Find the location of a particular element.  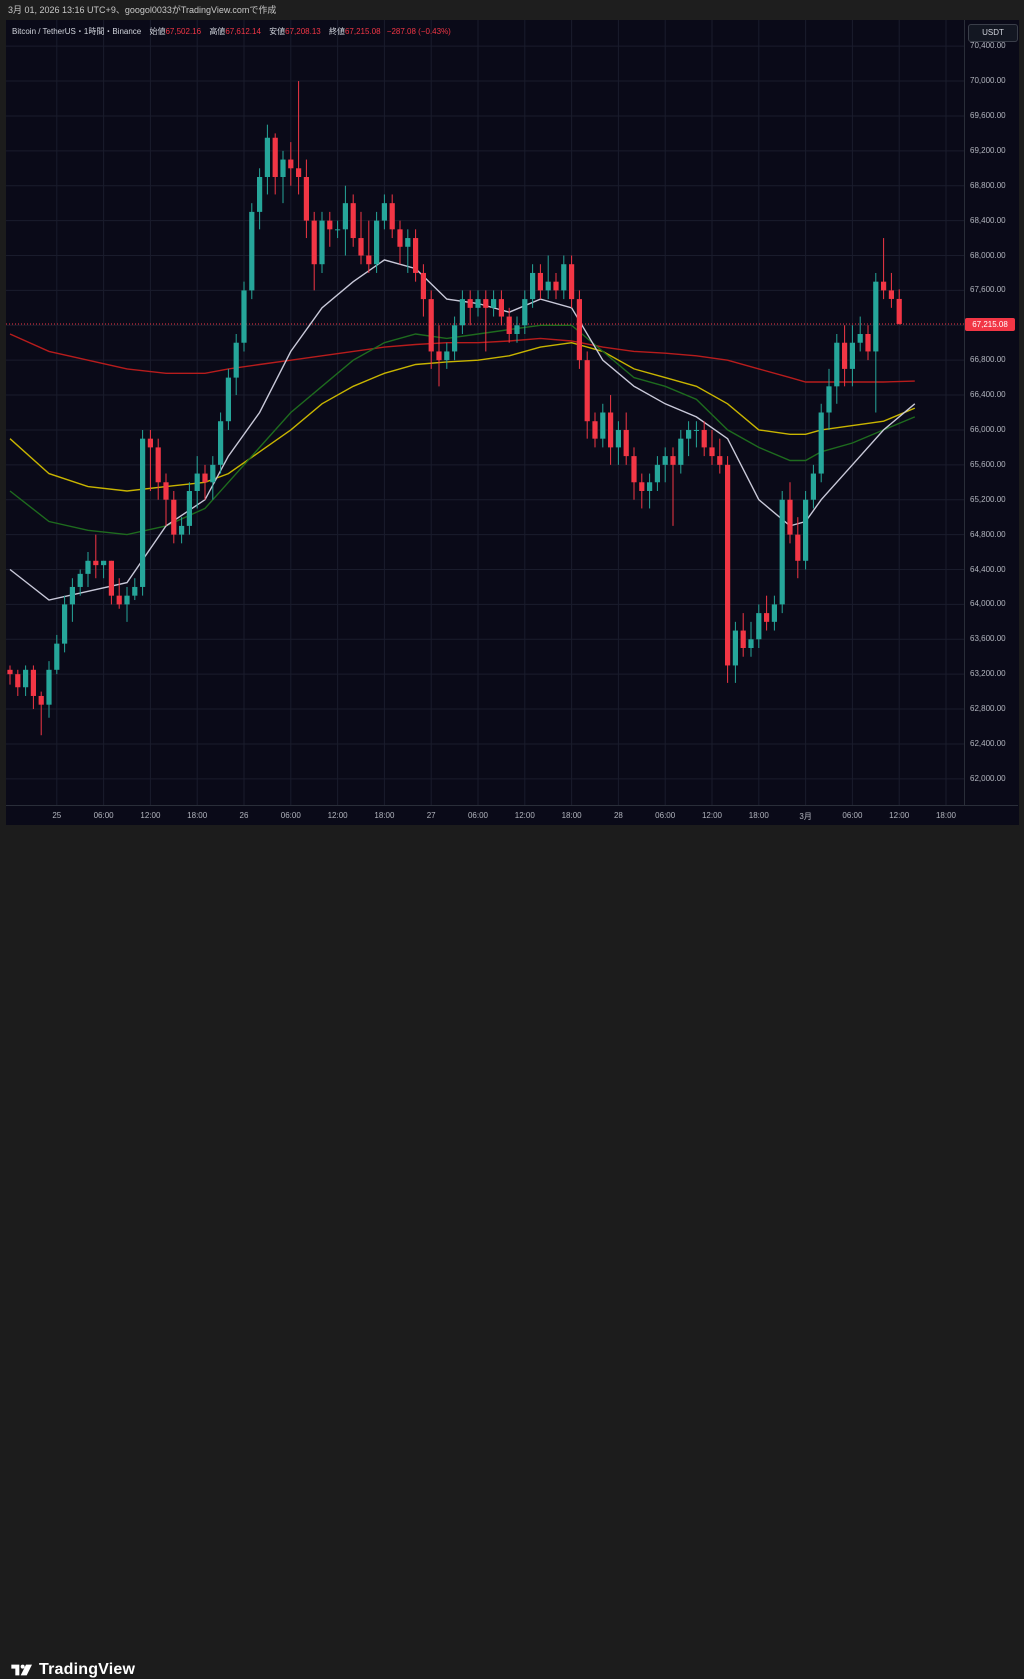

high-label: 高値 is located at coordinates (217, 31).